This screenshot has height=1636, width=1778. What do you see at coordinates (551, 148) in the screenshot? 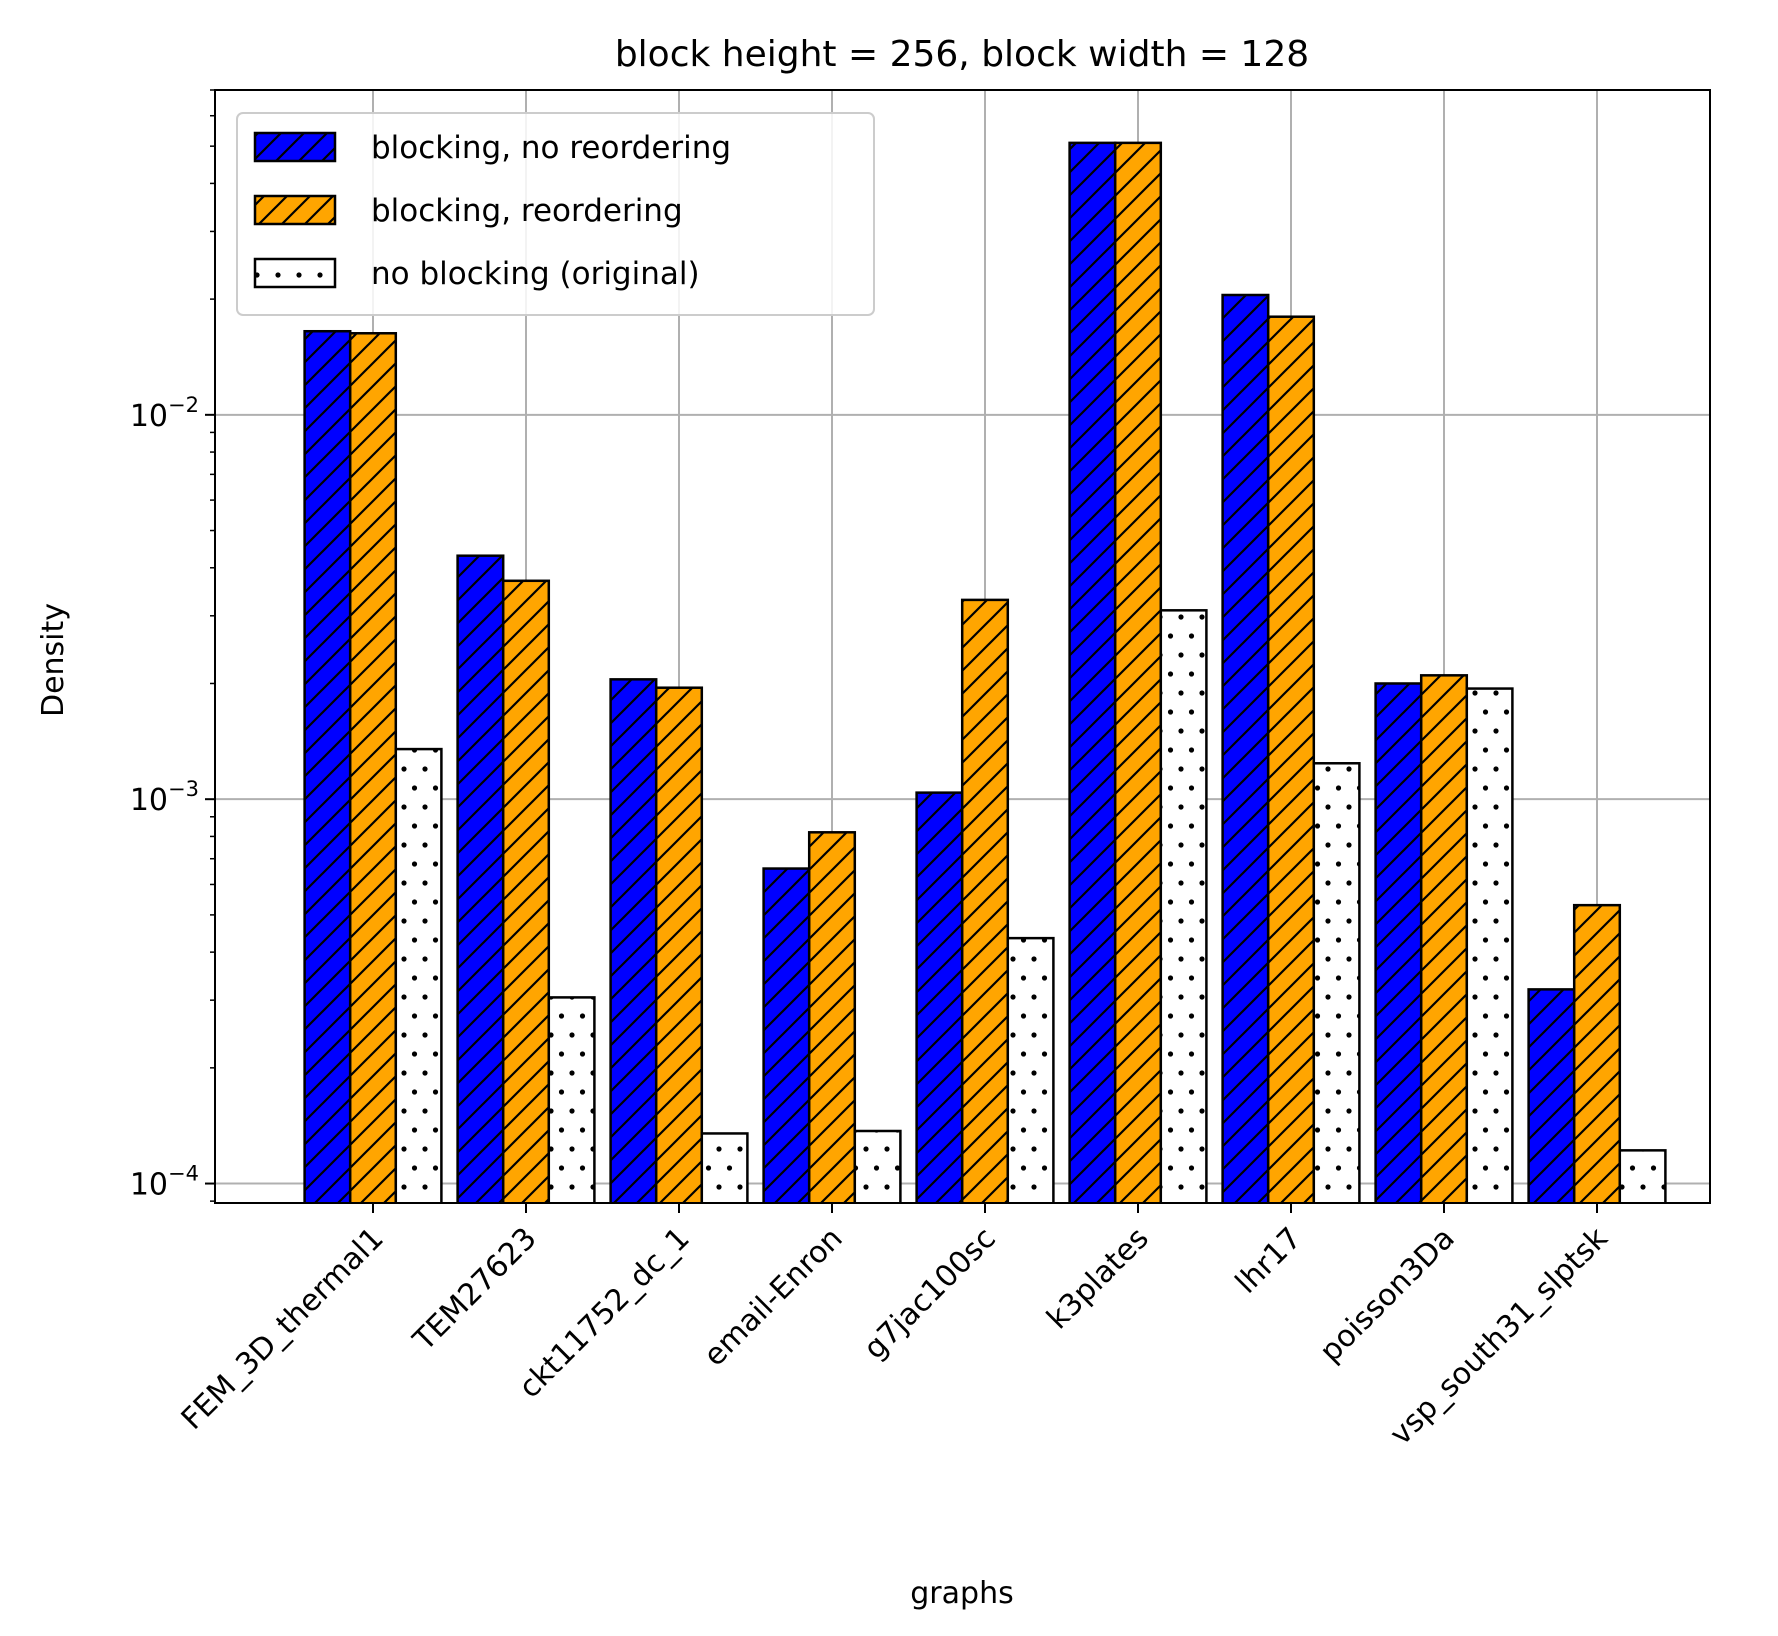
I see `legend-label: blocking, no reordering` at bounding box center [551, 148].